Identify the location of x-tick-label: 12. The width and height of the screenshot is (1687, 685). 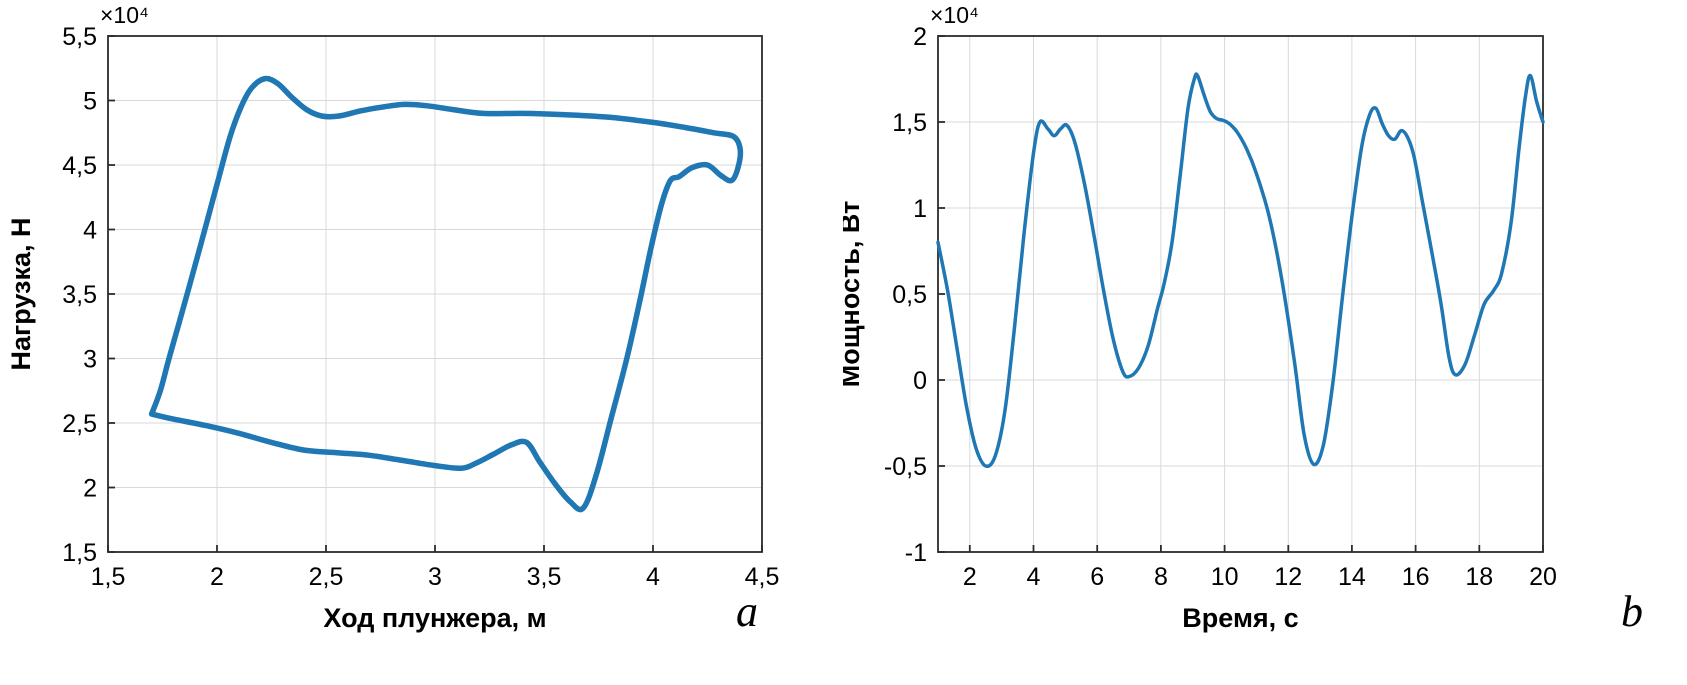
(1288, 577).